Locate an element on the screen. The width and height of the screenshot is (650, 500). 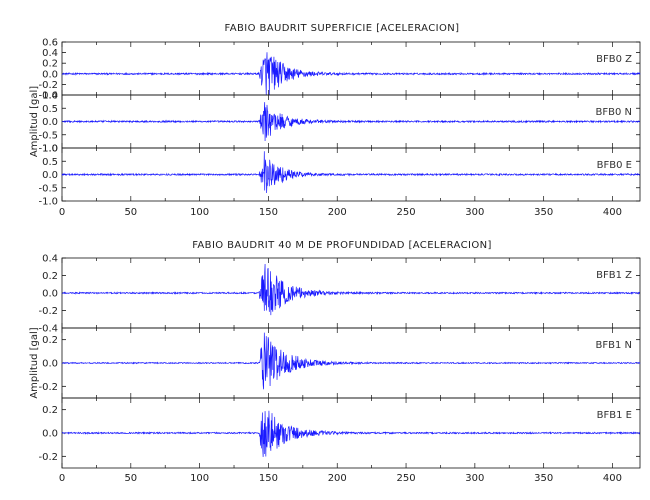
panel-2: -1.0 -0.5 0.0 0.5 1.0 BFB0 E is located at coordinates (339, 176).